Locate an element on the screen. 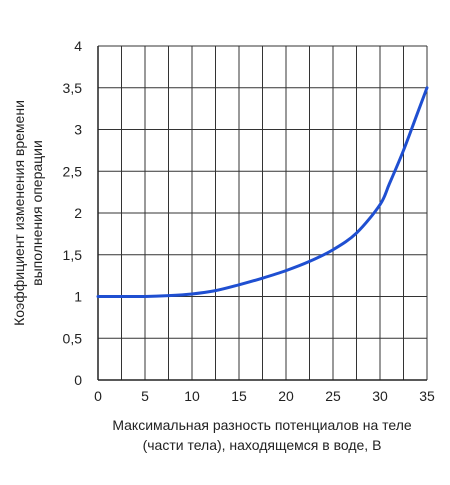  y-tick-label: 2,5 is located at coordinates (73, 171).